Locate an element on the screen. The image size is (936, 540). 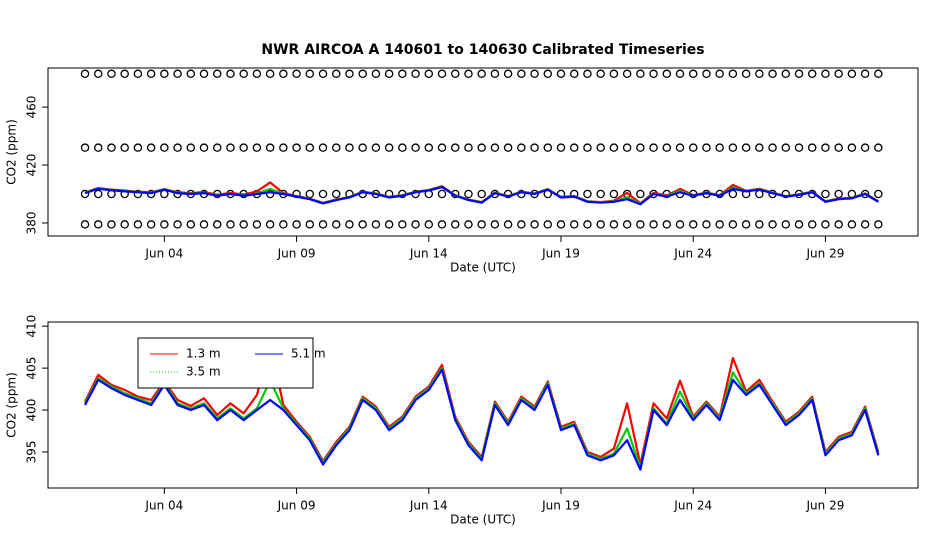
y-tick-label: 410 is located at coordinates (32, 326).